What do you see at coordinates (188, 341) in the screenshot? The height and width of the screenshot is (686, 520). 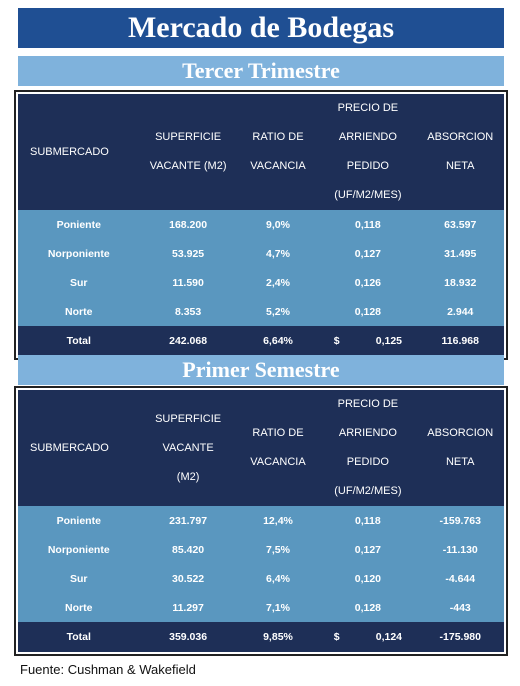 I see `cell-total-superficie: 242.068` at bounding box center [188, 341].